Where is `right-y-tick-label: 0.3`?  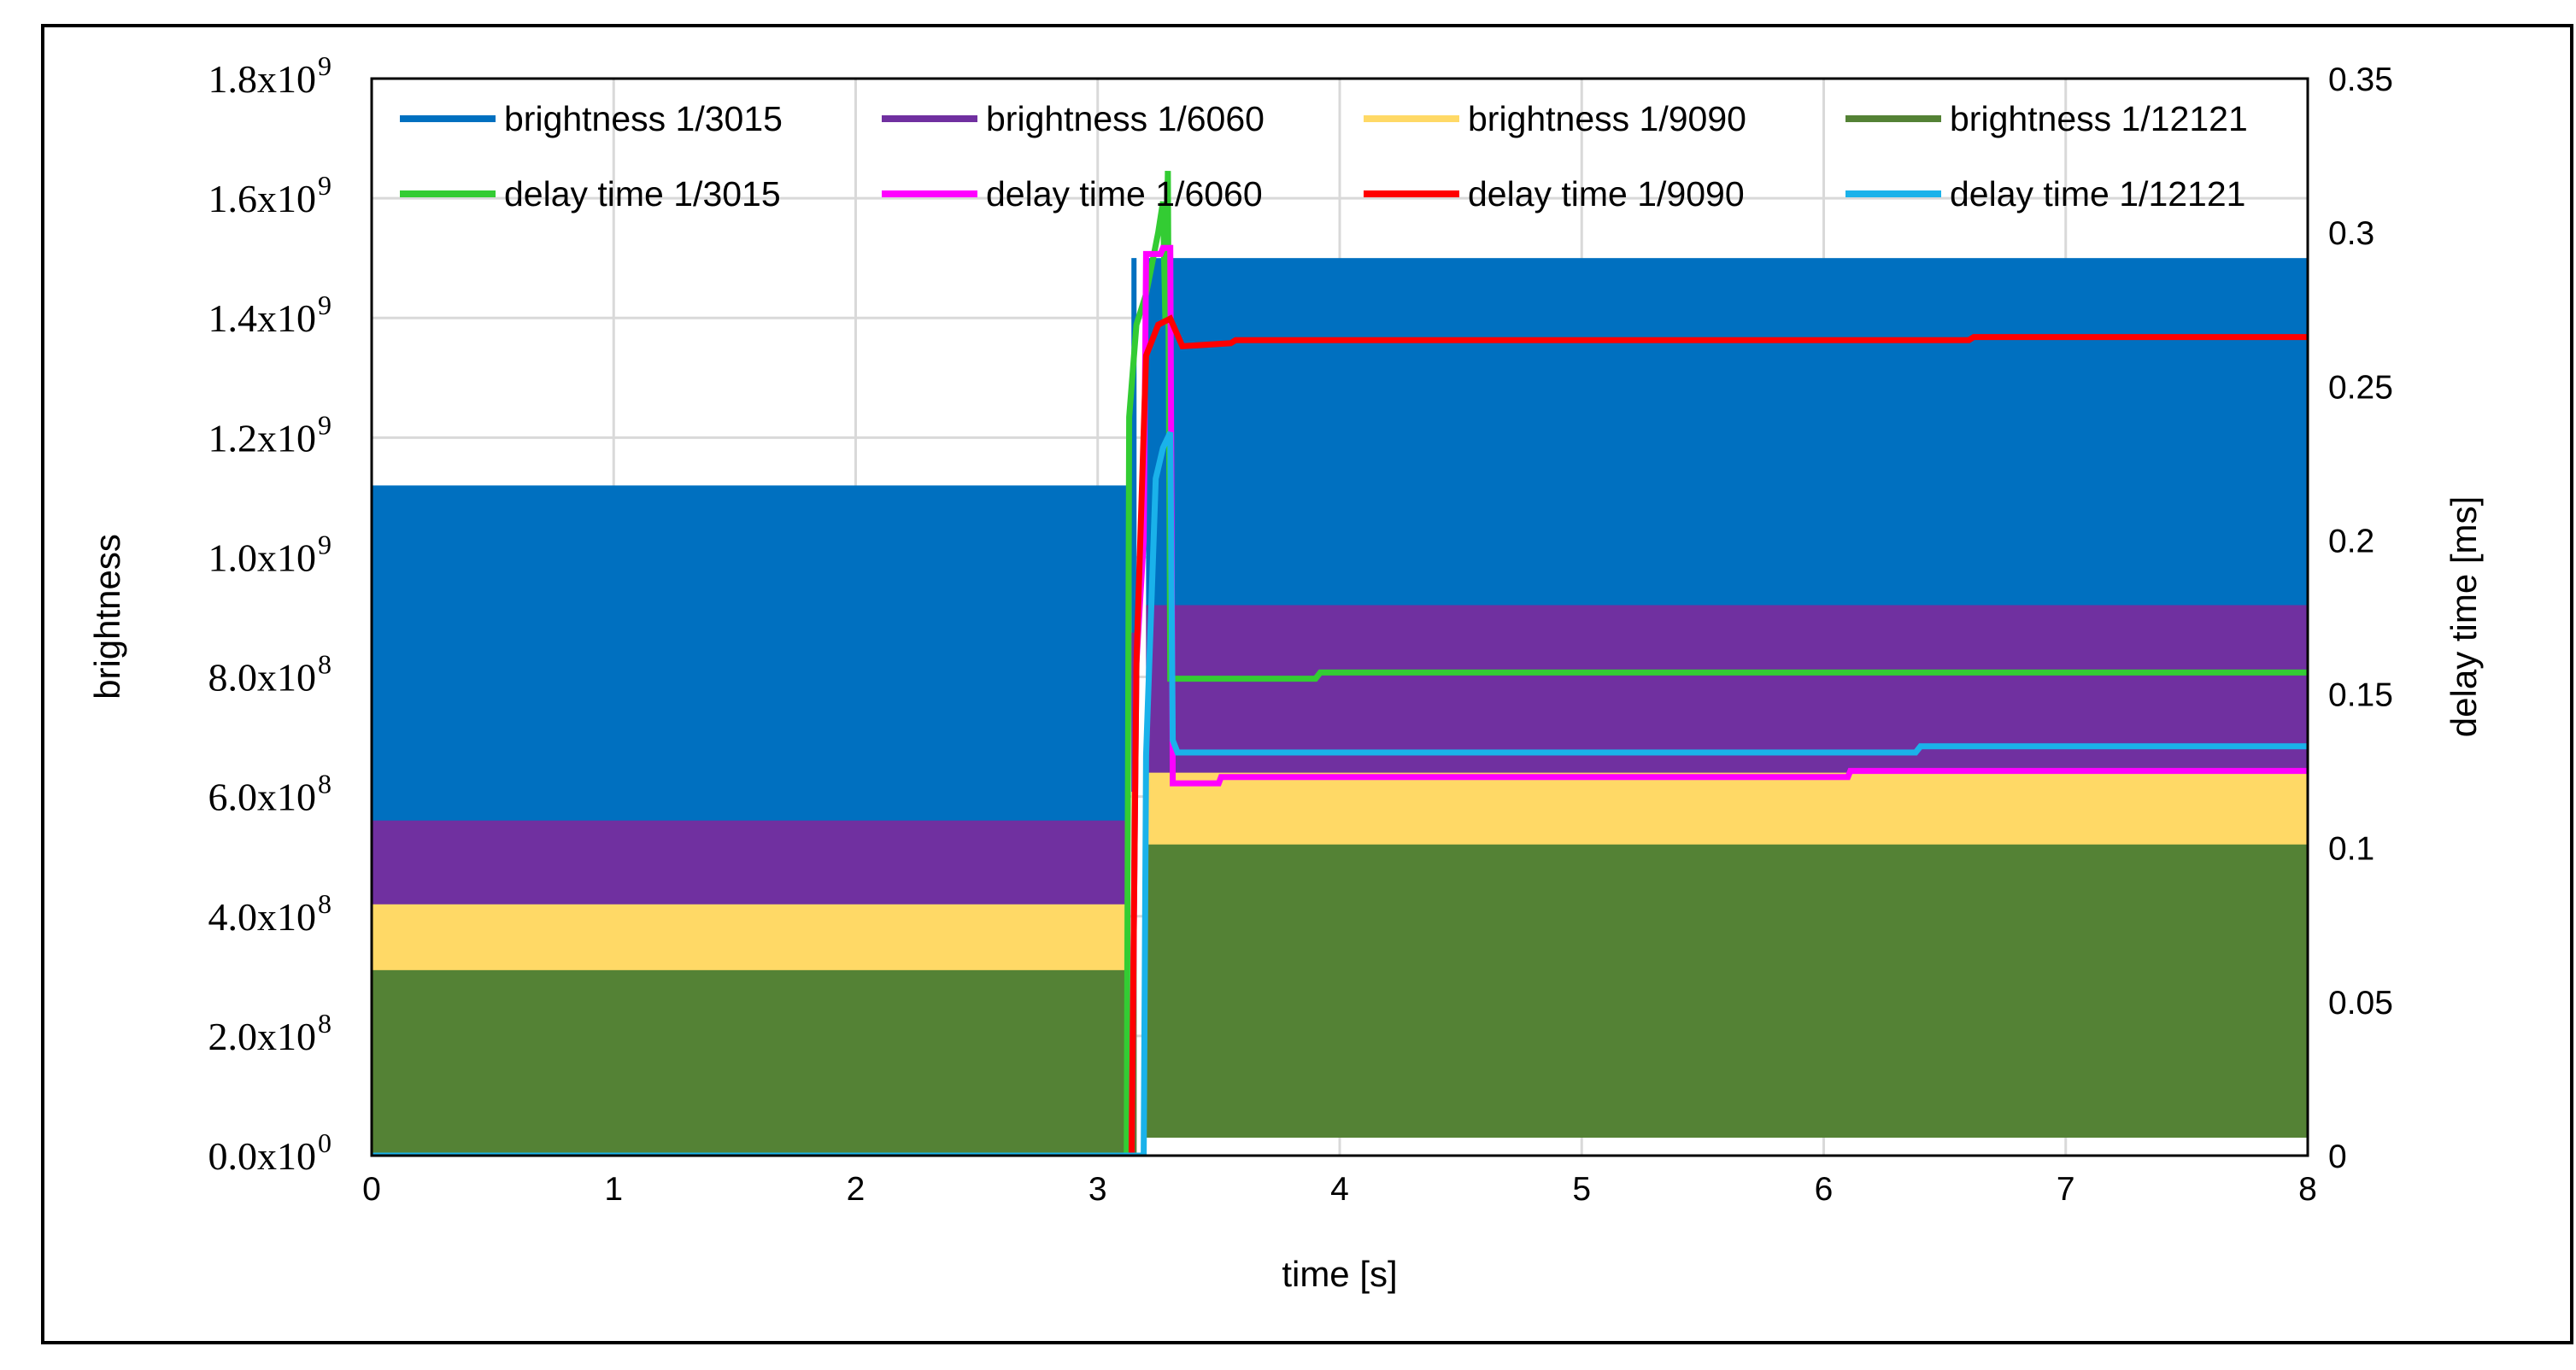
right-y-tick-label: 0.3 is located at coordinates (2351, 233).